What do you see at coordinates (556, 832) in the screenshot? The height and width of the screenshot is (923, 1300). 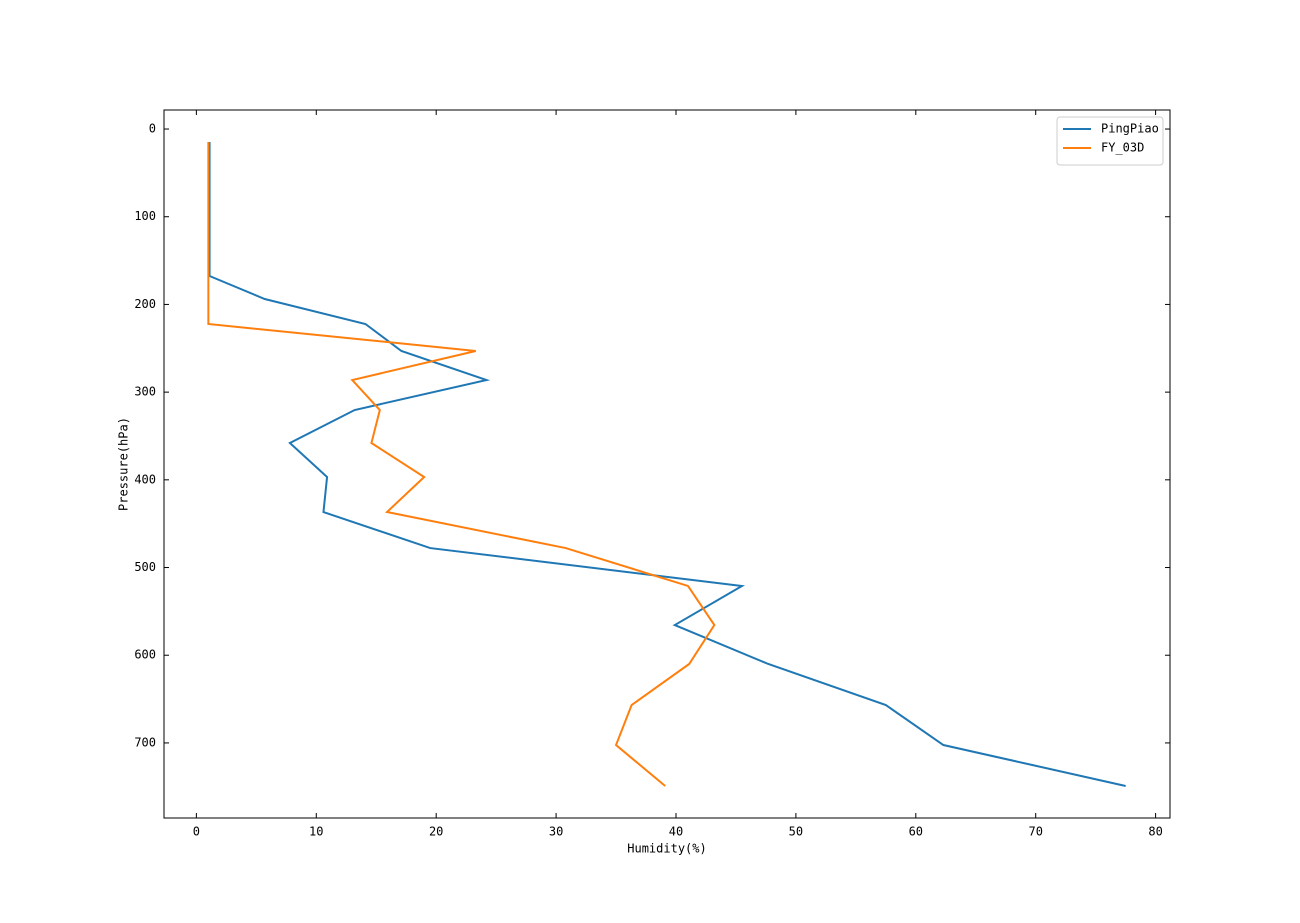 I see `x-tick-label: 30` at bounding box center [556, 832].